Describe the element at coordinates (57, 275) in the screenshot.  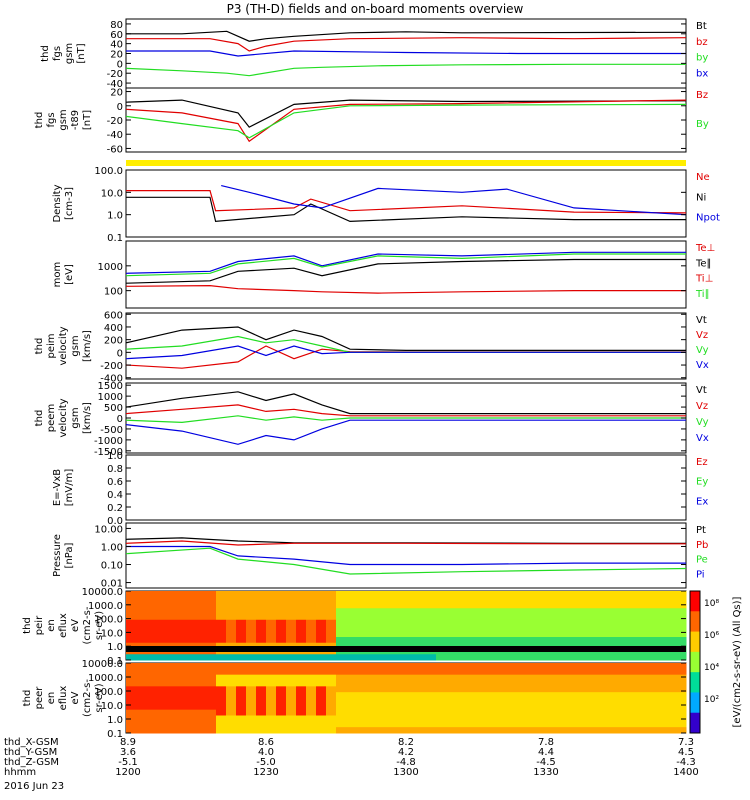
I see `y-axis-label: mom` at that location.